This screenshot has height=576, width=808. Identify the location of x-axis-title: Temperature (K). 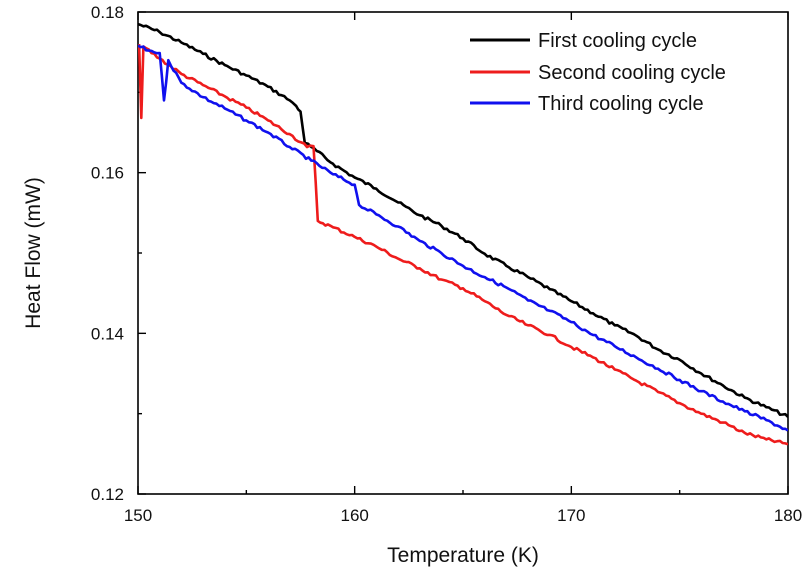
(463, 555).